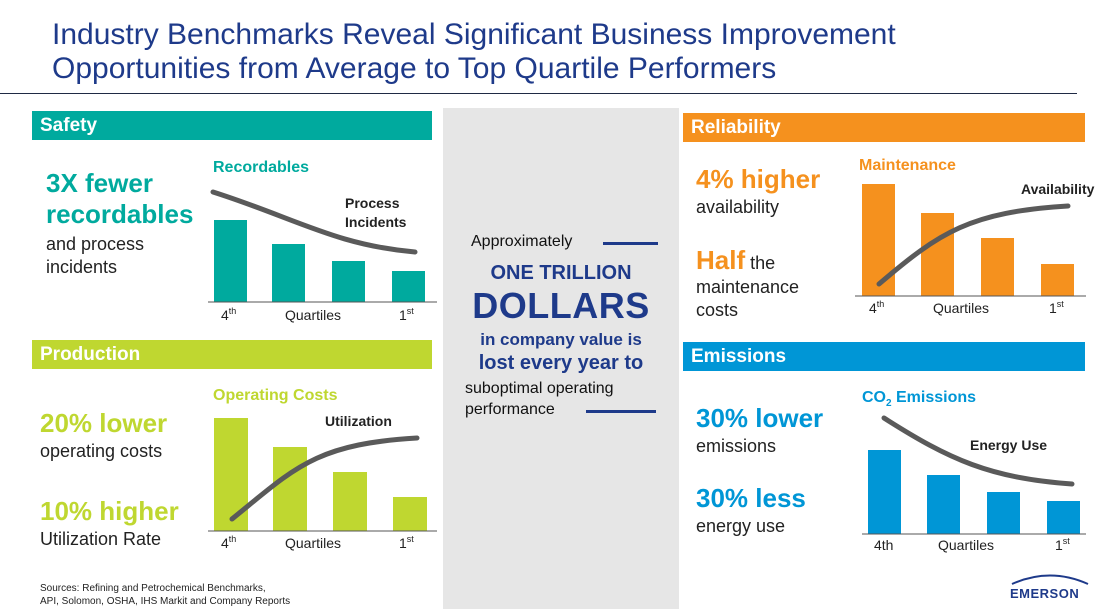 The width and height of the screenshot is (1111, 609). What do you see at coordinates (751, 498) in the screenshot?
I see `emissions-big-2: 30% less` at bounding box center [751, 498].